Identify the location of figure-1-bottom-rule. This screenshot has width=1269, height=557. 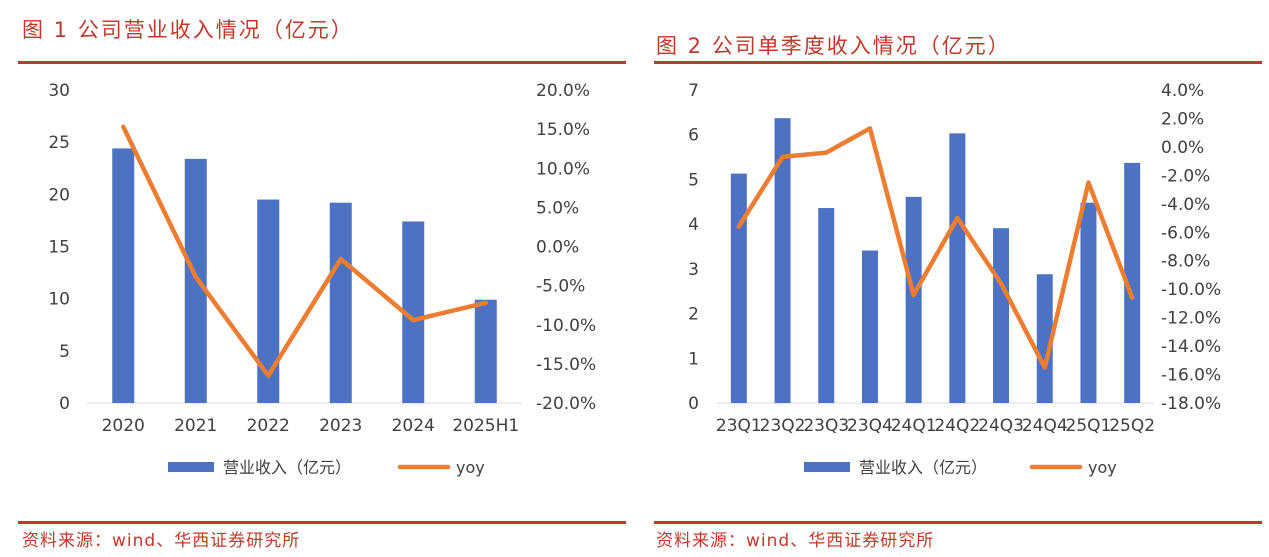
(322, 522).